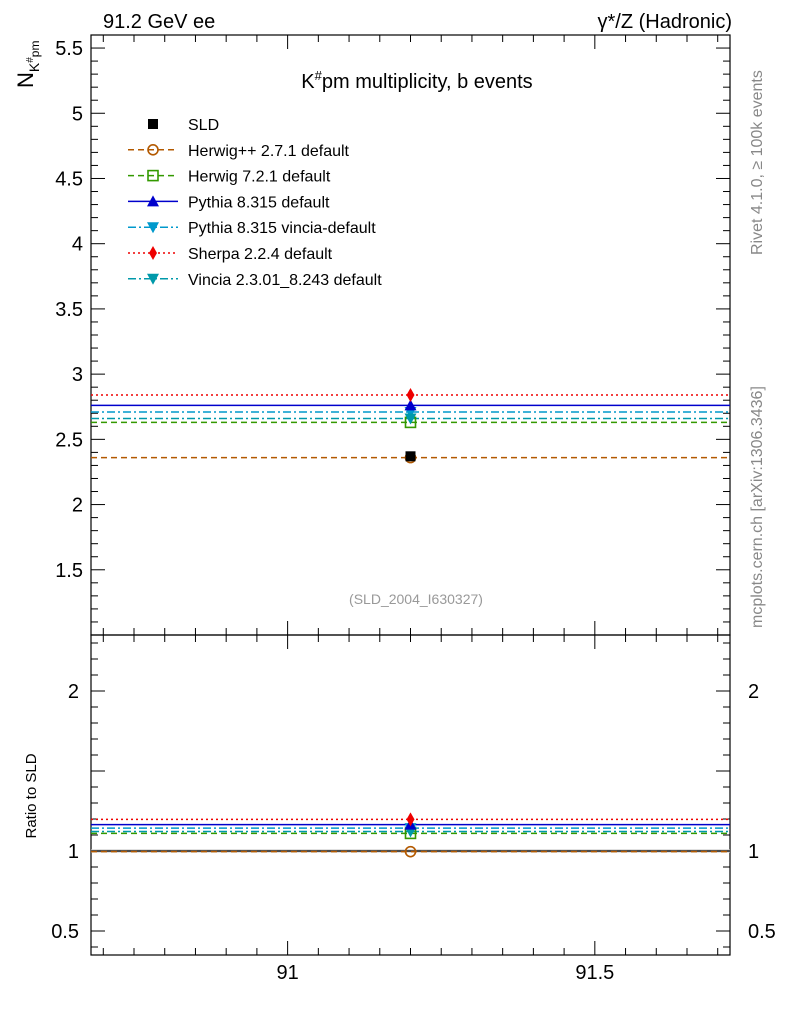  What do you see at coordinates (259, 202) in the screenshot?
I see `legend-label-pythia-8-315-default: Pythia 8.315 default` at bounding box center [259, 202].